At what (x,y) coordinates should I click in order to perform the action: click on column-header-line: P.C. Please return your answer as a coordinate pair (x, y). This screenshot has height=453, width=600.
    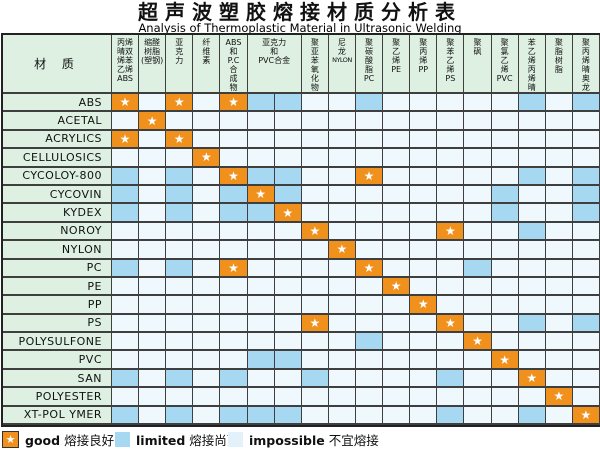
    Looking at the image, I should click on (233, 60).